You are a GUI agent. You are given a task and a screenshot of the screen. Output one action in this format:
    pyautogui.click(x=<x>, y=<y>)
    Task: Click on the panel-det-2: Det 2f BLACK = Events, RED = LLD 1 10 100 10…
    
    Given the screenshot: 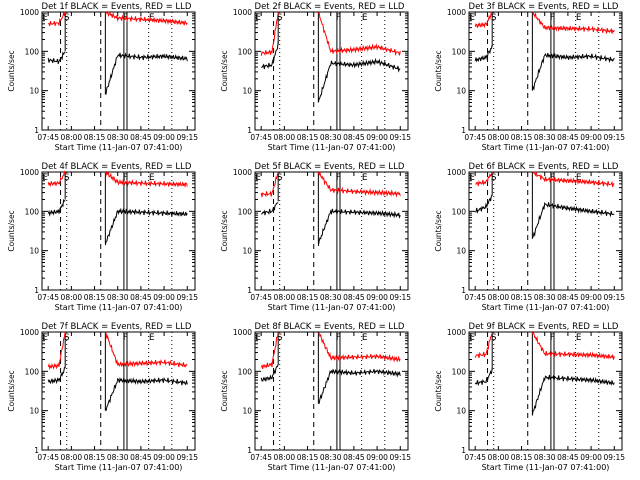 What is the action you would take?
    pyautogui.click(x=315, y=77)
    